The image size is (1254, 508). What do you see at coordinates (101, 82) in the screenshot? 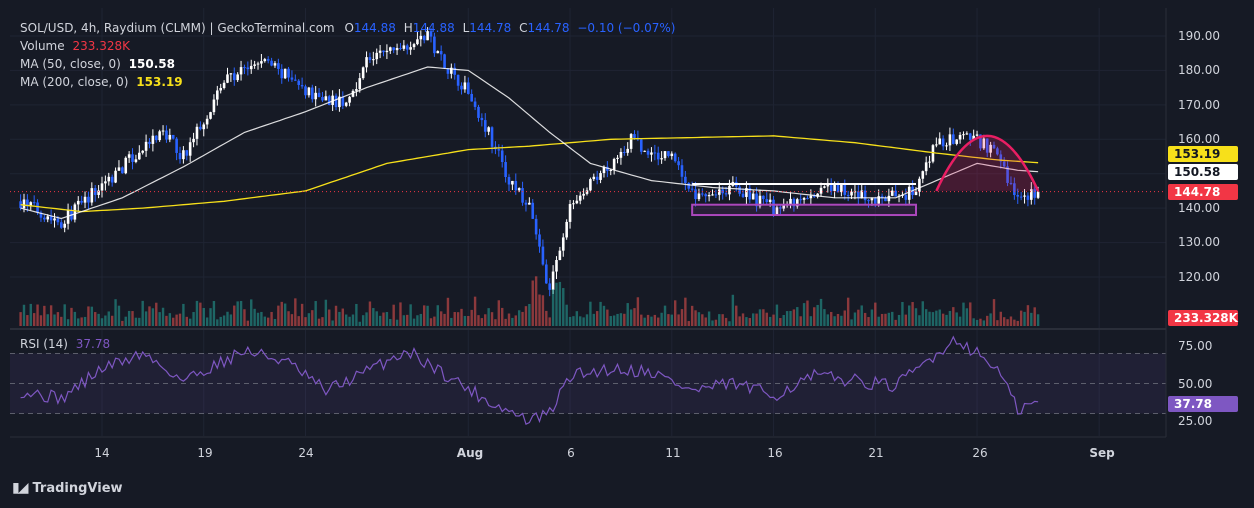
I see `ma200-legend: MA (200, close, 0) 153.19` at bounding box center [101, 82].